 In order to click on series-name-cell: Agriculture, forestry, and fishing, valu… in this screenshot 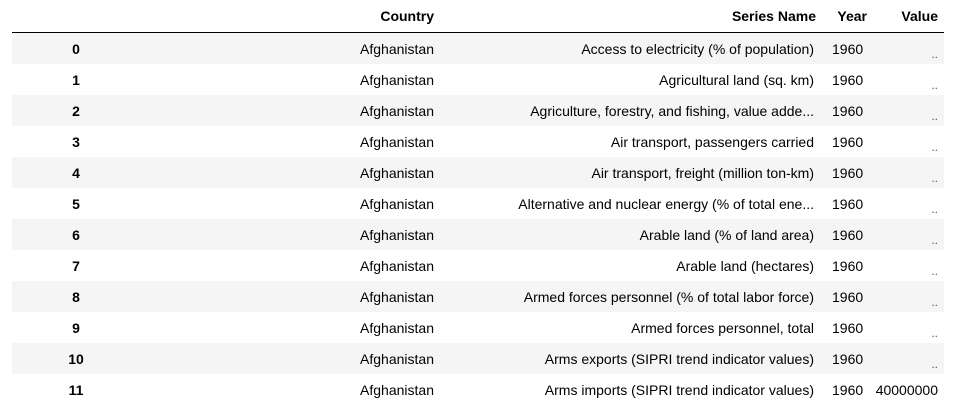, I will do `click(631, 110)`.